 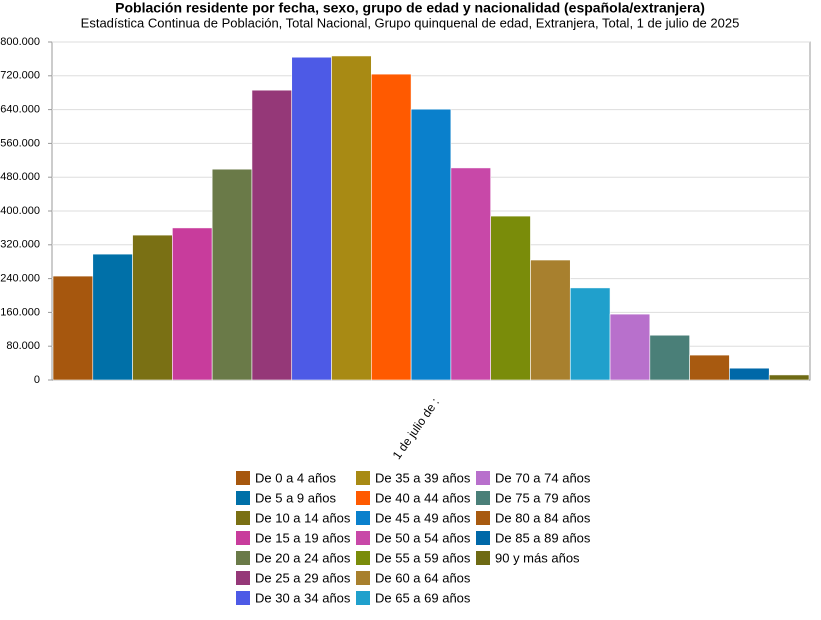 What do you see at coordinates (295, 477) in the screenshot?
I see `legend-label: De 0 a 4 años` at bounding box center [295, 477].